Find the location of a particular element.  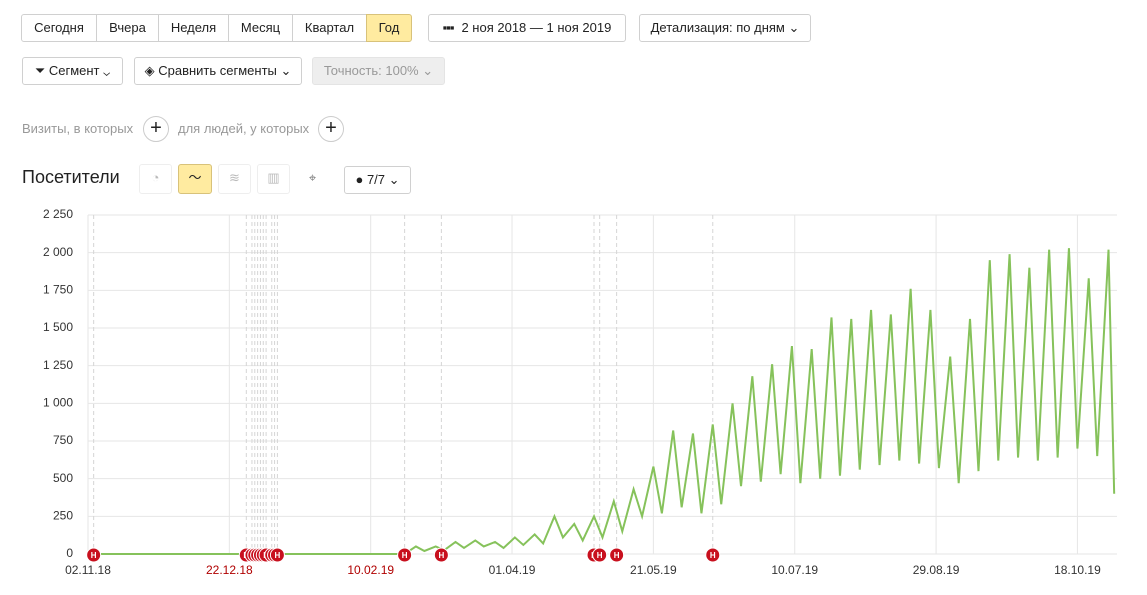

x-tick-label: 22.12.18 is located at coordinates (229, 570).